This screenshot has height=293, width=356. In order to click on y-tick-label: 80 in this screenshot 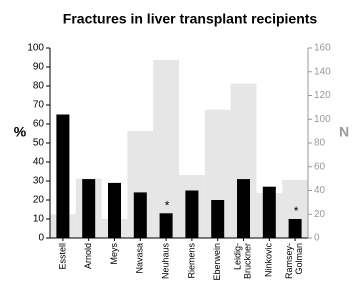, I will do `click(39, 86)`.